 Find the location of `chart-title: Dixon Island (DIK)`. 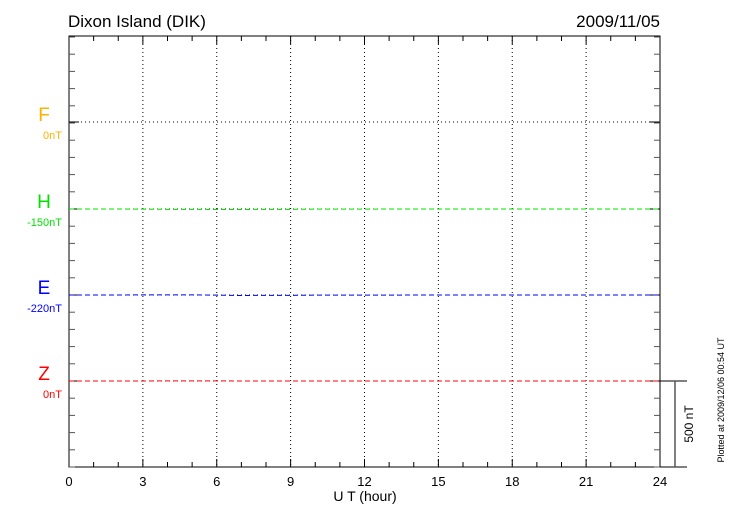

chart-title: Dixon Island (DIK) is located at coordinates (137, 21).